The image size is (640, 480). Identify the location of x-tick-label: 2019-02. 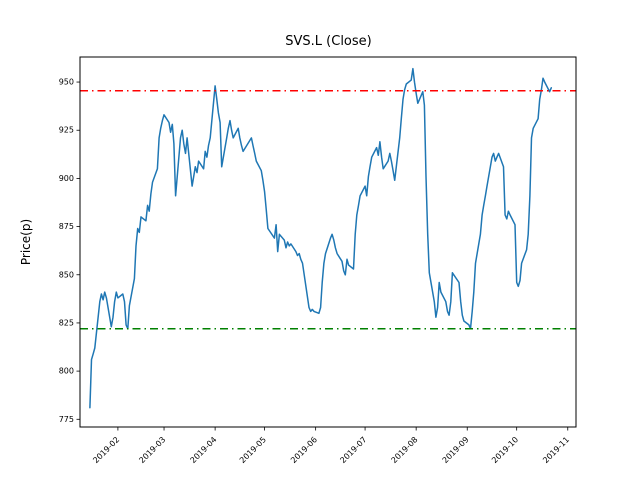
(106, 450).